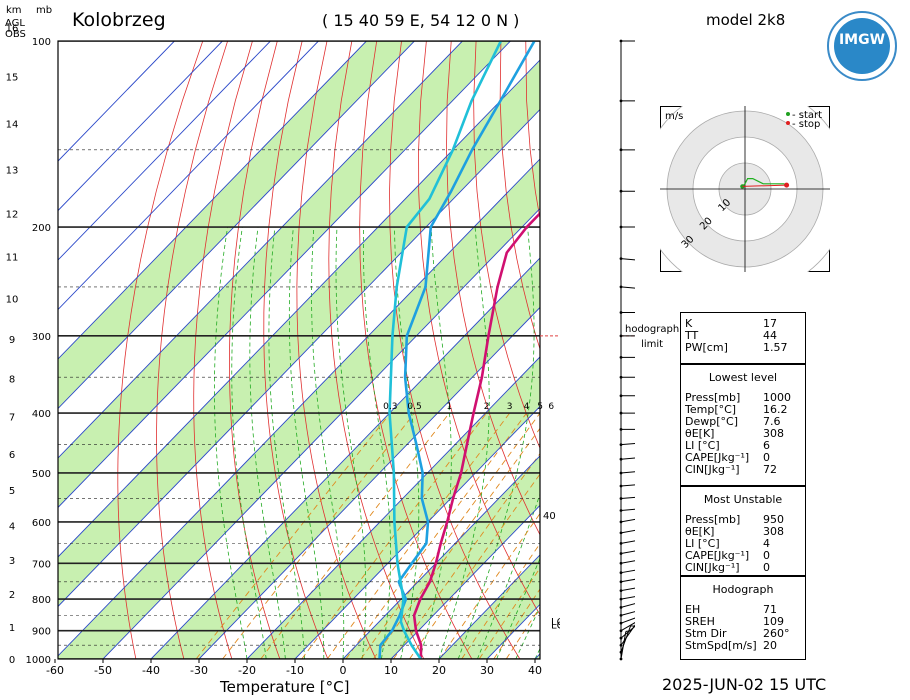 The height and width of the screenshot is (700, 910). I want to click on lowest-level-label: θE[K], so click(700, 433).